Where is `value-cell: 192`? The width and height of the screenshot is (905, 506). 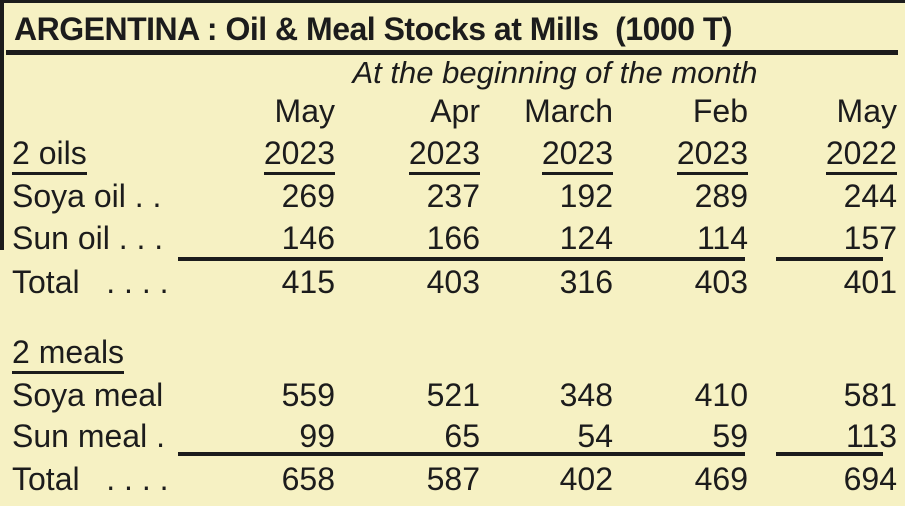 value-cell: 192 is located at coordinates (586, 196).